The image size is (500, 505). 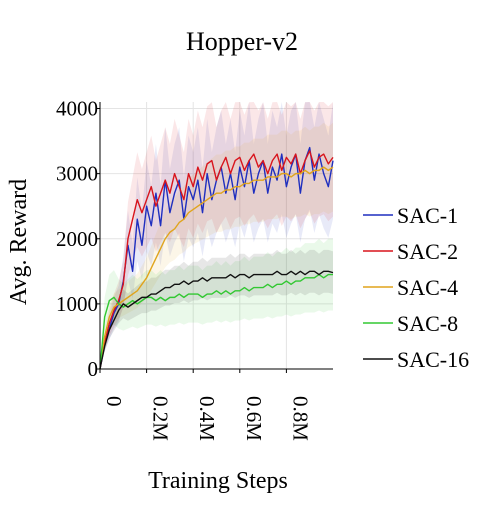 I want to click on legend: SAC-1 SAC-2 SAC-4 SAC-8 SAC-16, so click(x=416, y=287).